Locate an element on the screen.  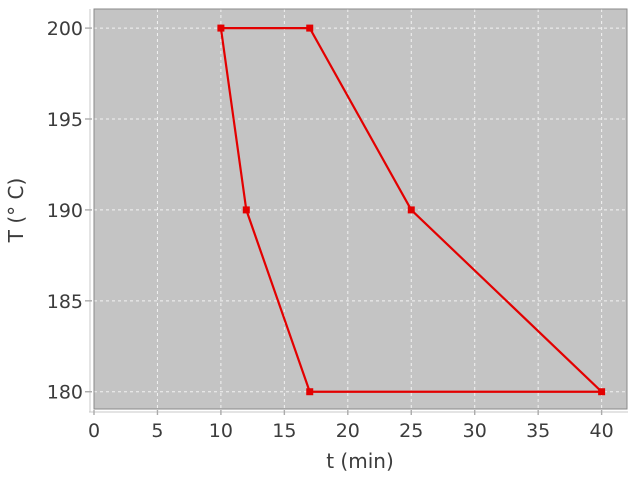
y-tick-label: 190 is located at coordinates (65, 211).